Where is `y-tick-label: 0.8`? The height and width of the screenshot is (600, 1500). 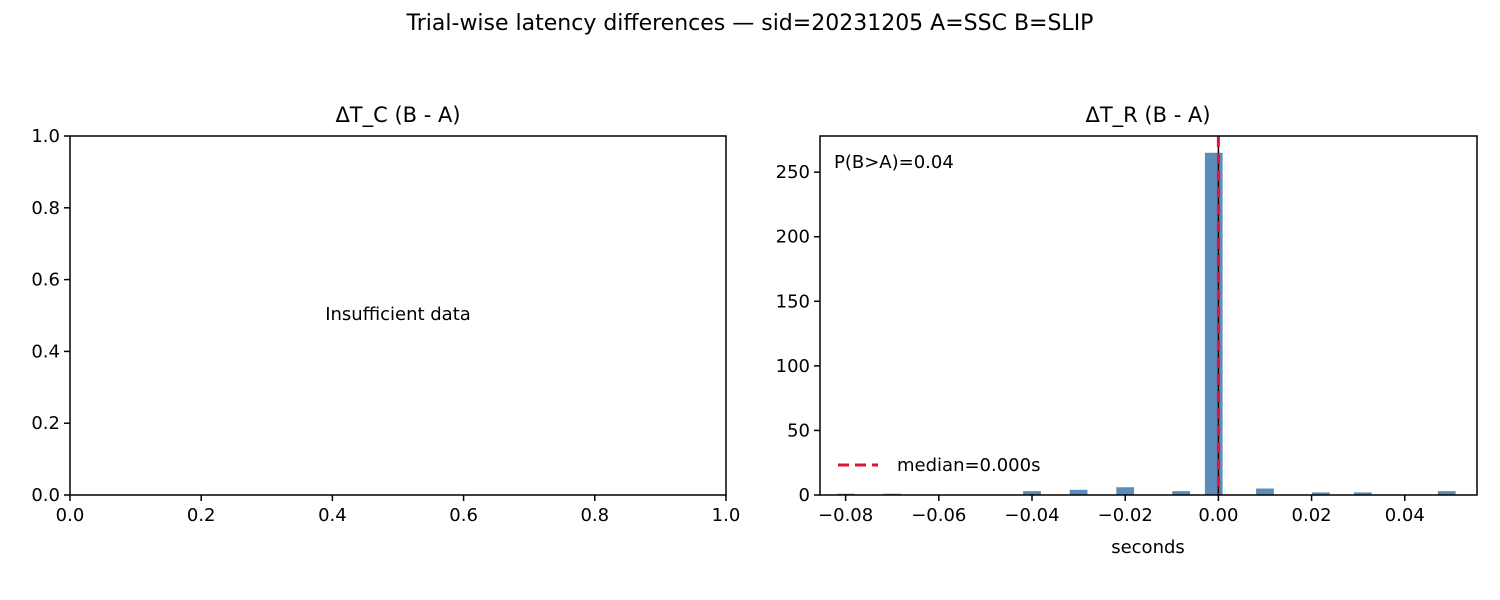 y-tick-label: 0.8 is located at coordinates (45, 208).